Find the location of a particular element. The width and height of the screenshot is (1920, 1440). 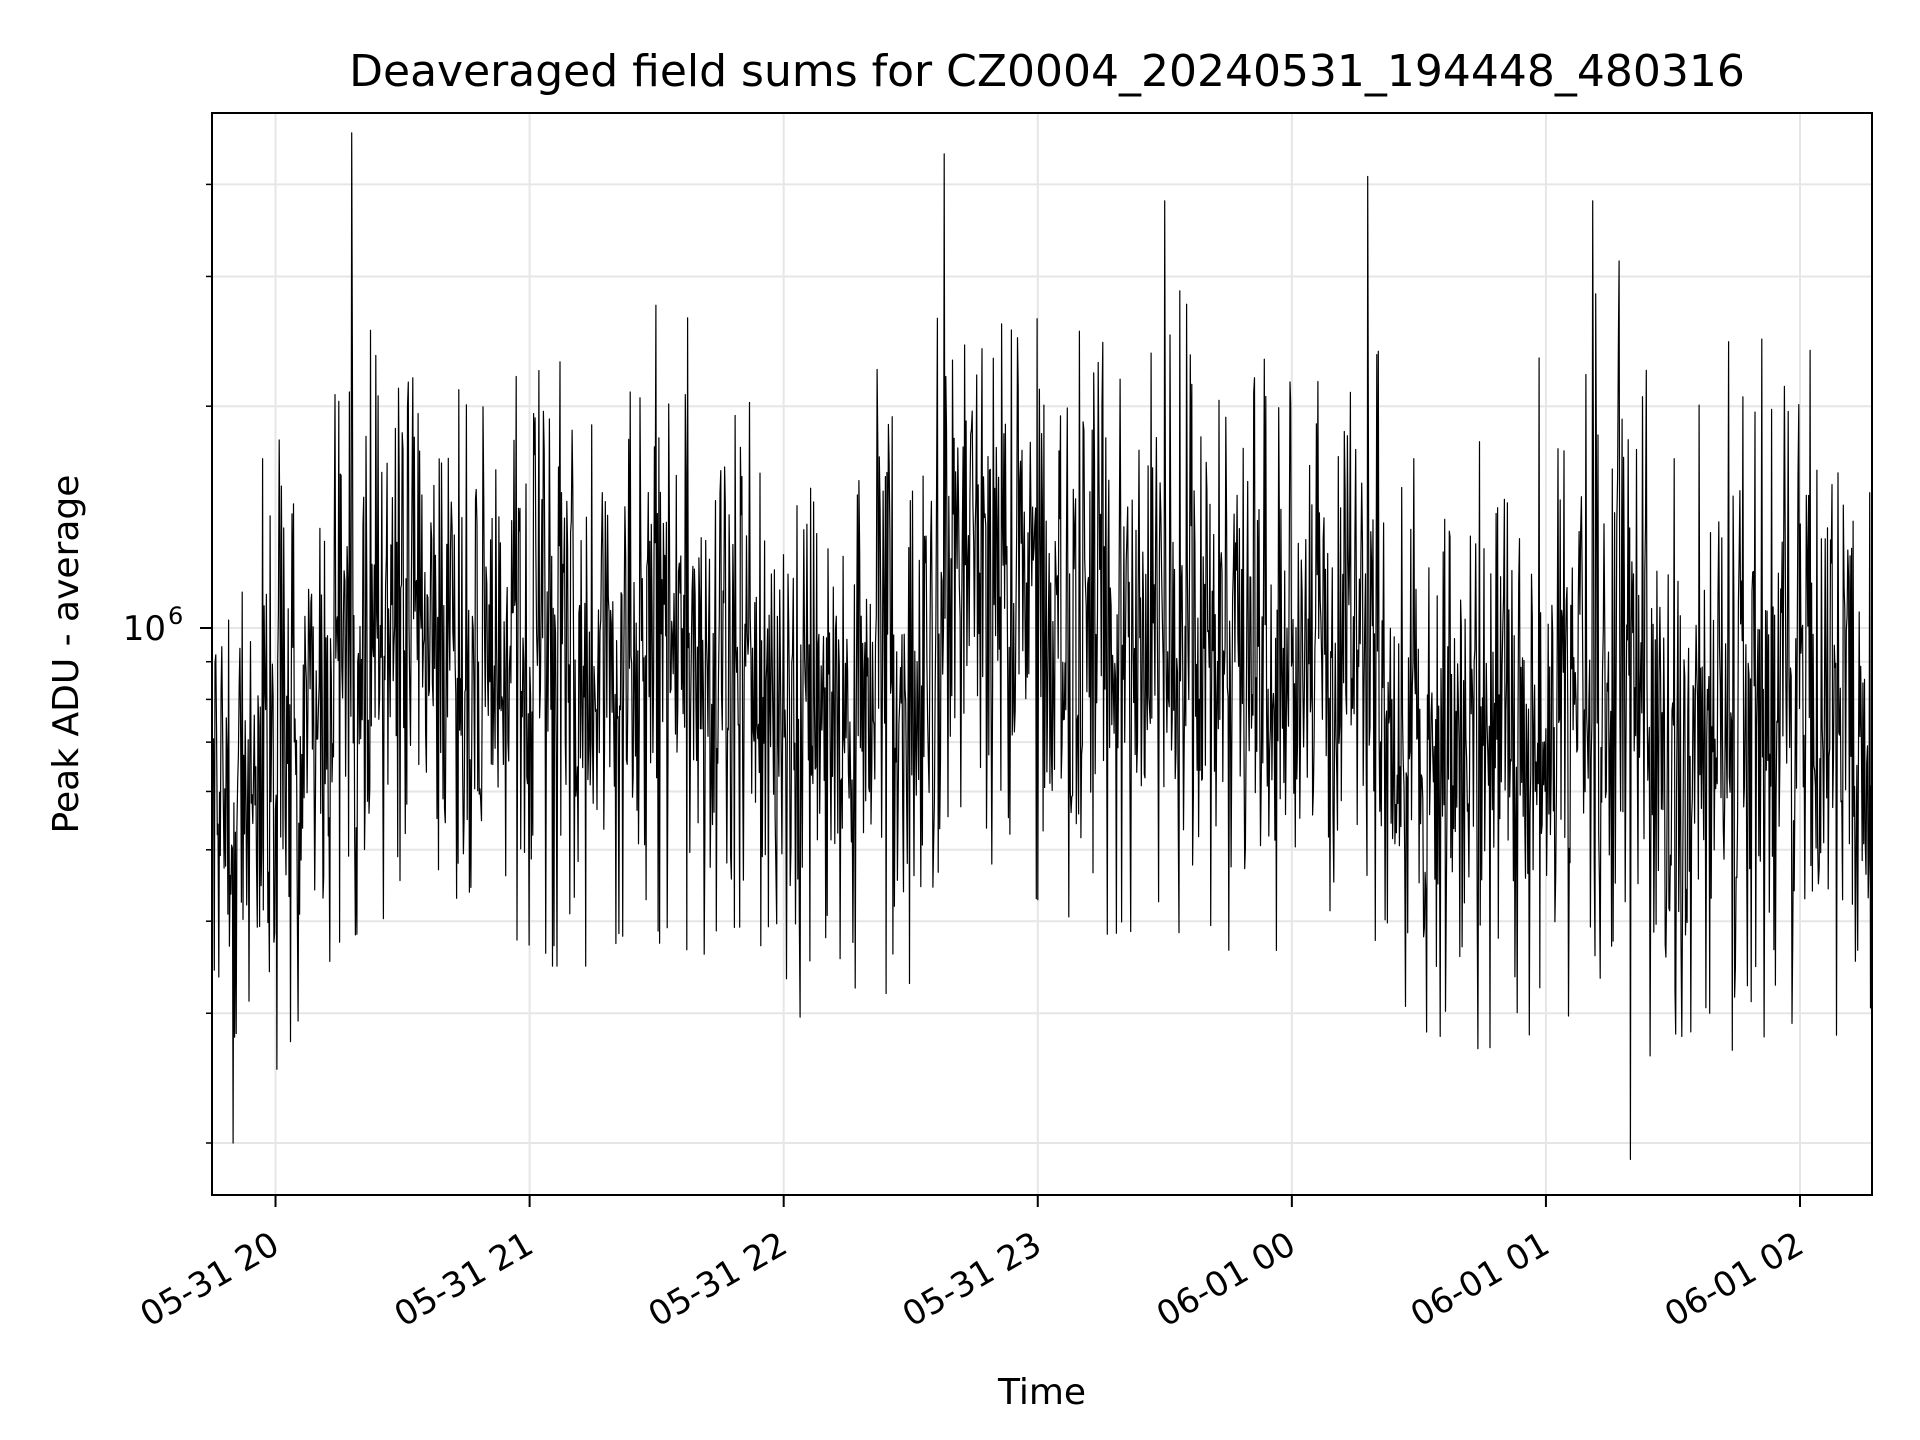

y-axis-label: Peak ADU - average is located at coordinates (66, 654).